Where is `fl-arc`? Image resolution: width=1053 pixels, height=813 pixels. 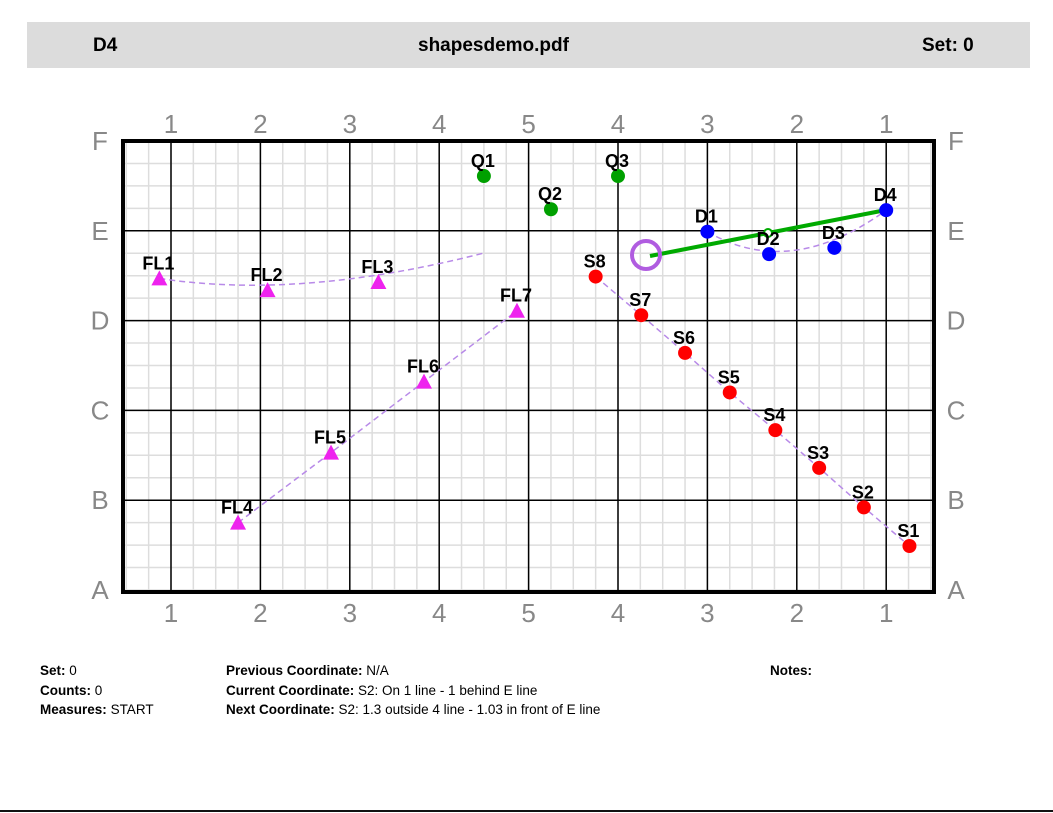 fl-arc is located at coordinates (322, 269).